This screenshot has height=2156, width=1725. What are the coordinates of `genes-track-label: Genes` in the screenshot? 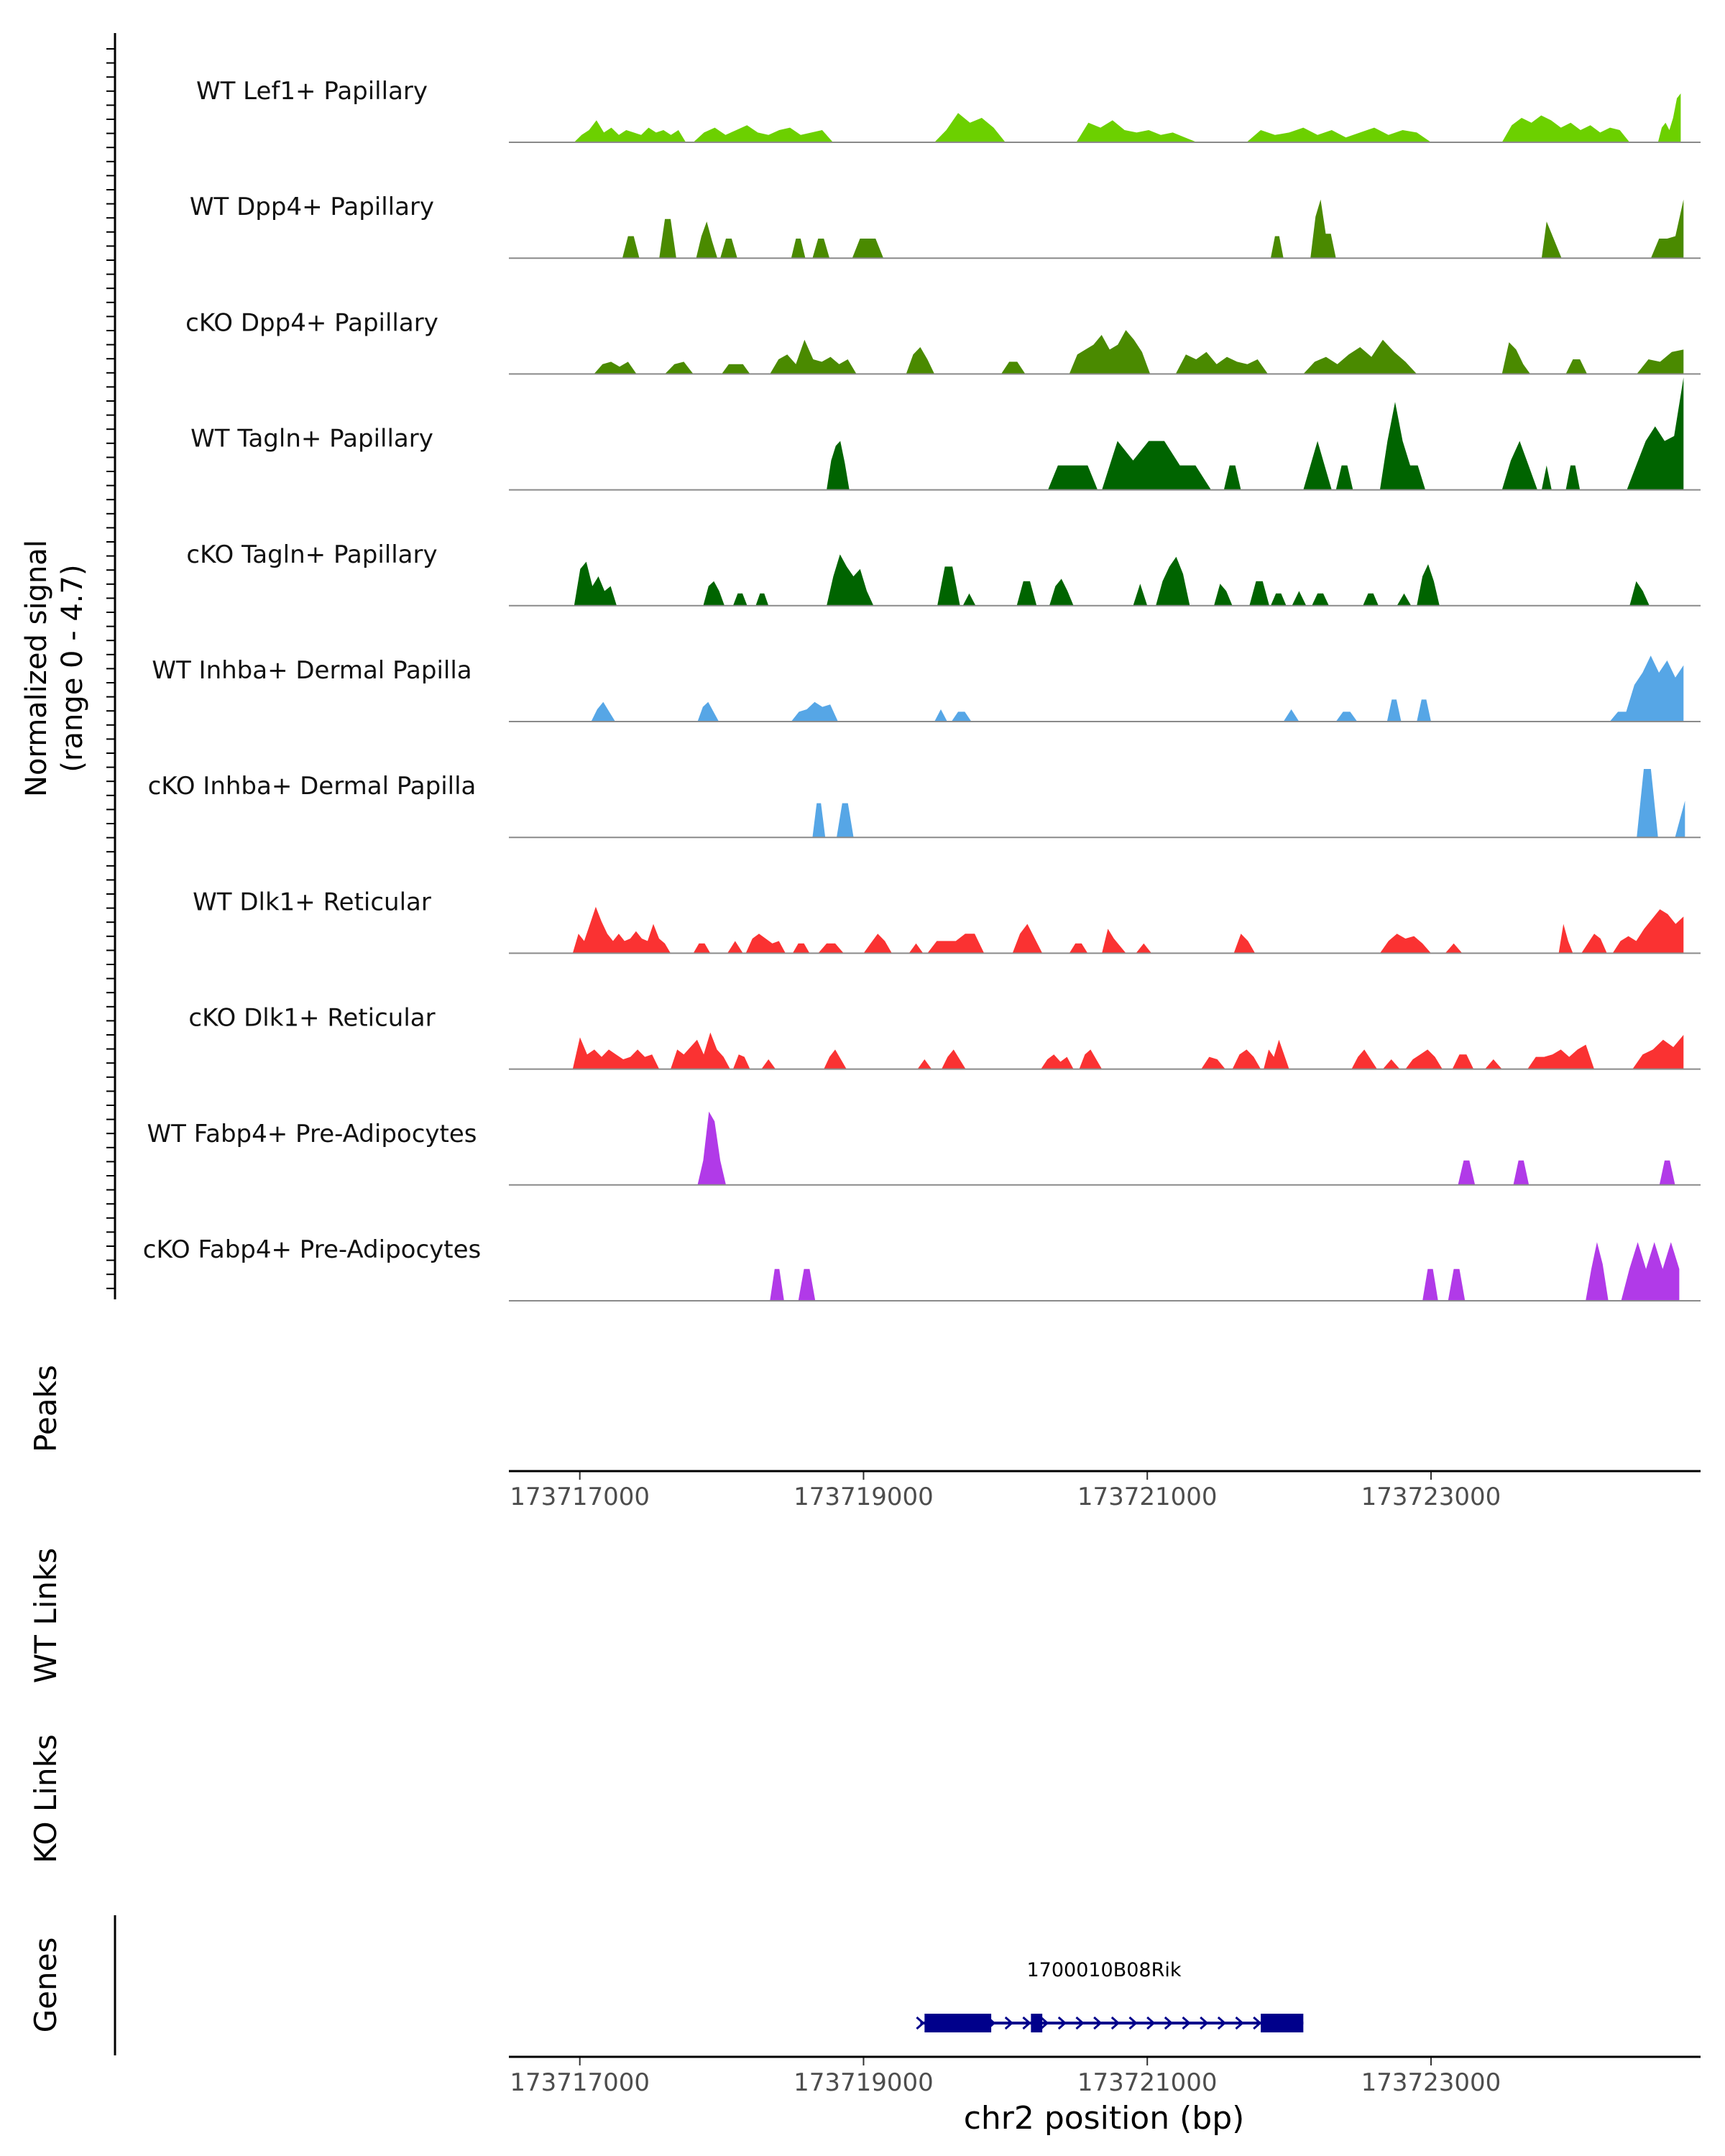 It's located at (45, 1985).